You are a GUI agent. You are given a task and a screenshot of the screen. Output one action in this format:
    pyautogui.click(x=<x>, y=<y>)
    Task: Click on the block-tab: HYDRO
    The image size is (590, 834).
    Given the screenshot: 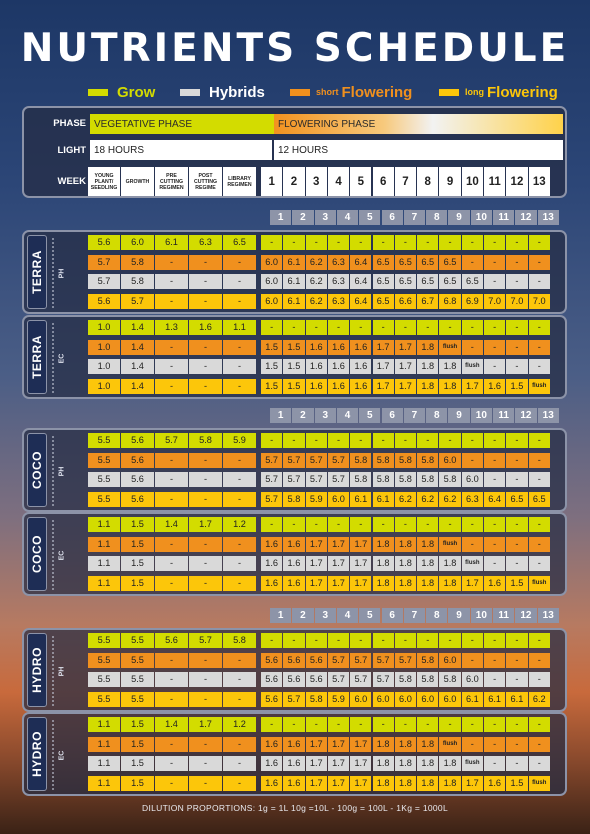 What is the action you would take?
    pyautogui.click(x=37, y=754)
    